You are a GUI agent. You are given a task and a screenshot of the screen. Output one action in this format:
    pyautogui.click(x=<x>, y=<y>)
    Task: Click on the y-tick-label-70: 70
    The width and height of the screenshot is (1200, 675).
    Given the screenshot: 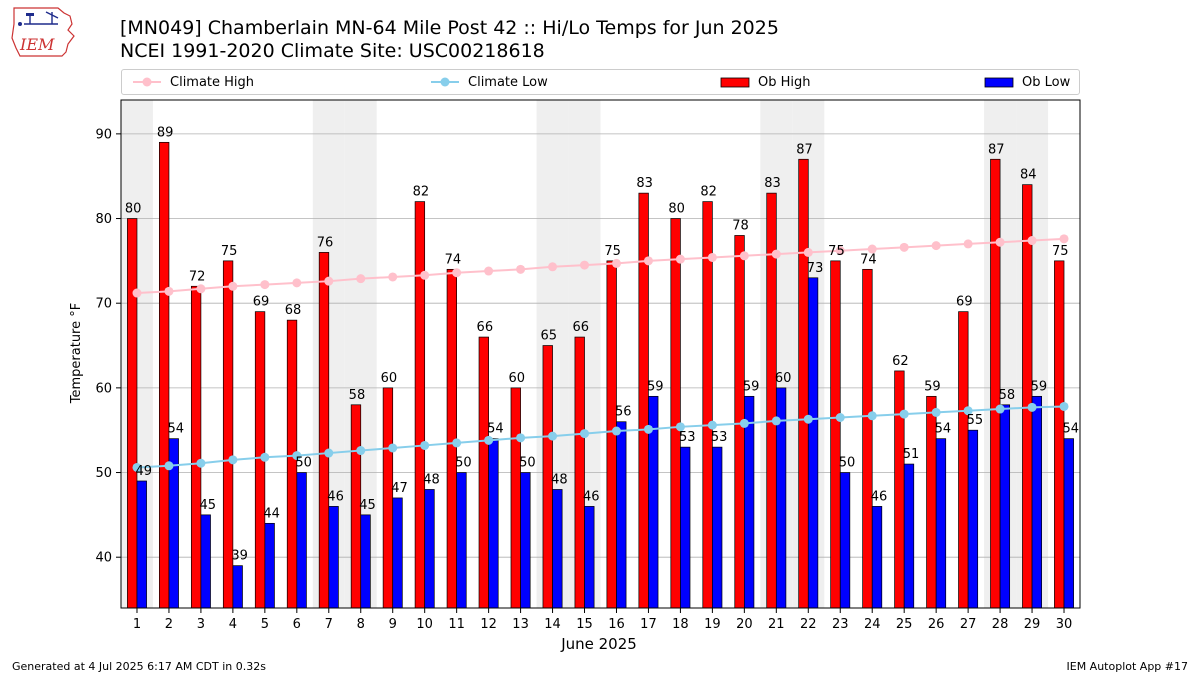 What is the action you would take?
    pyautogui.click(x=103, y=304)
    